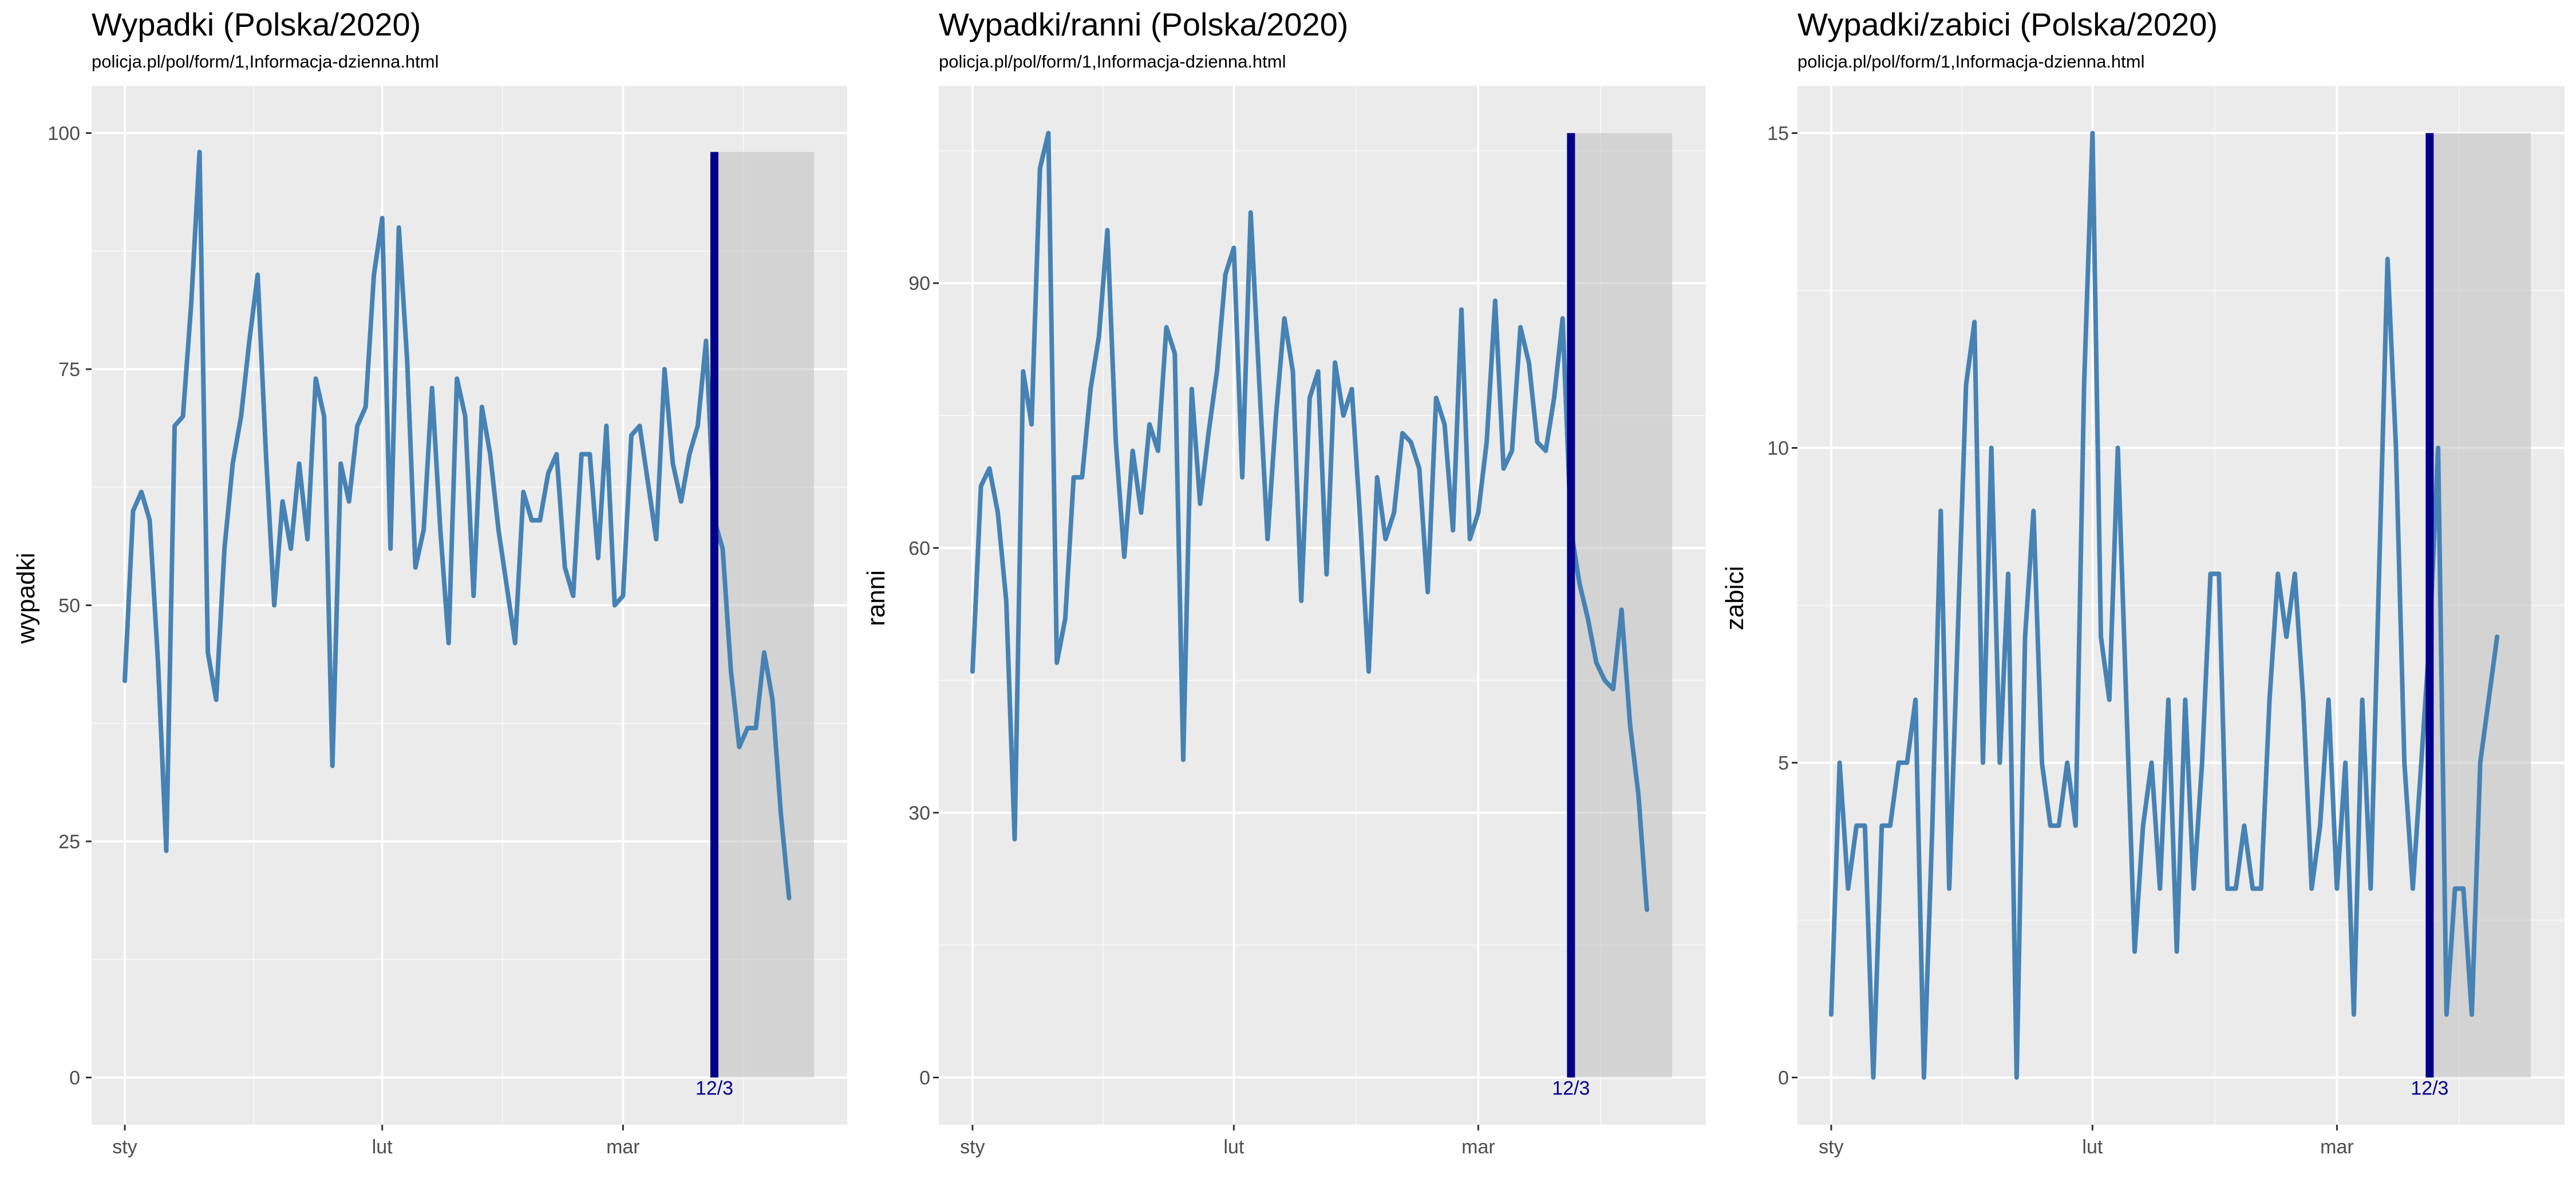  Describe the element at coordinates (1778, 134) in the screenshot. I see `y-tick-label: 15` at that location.